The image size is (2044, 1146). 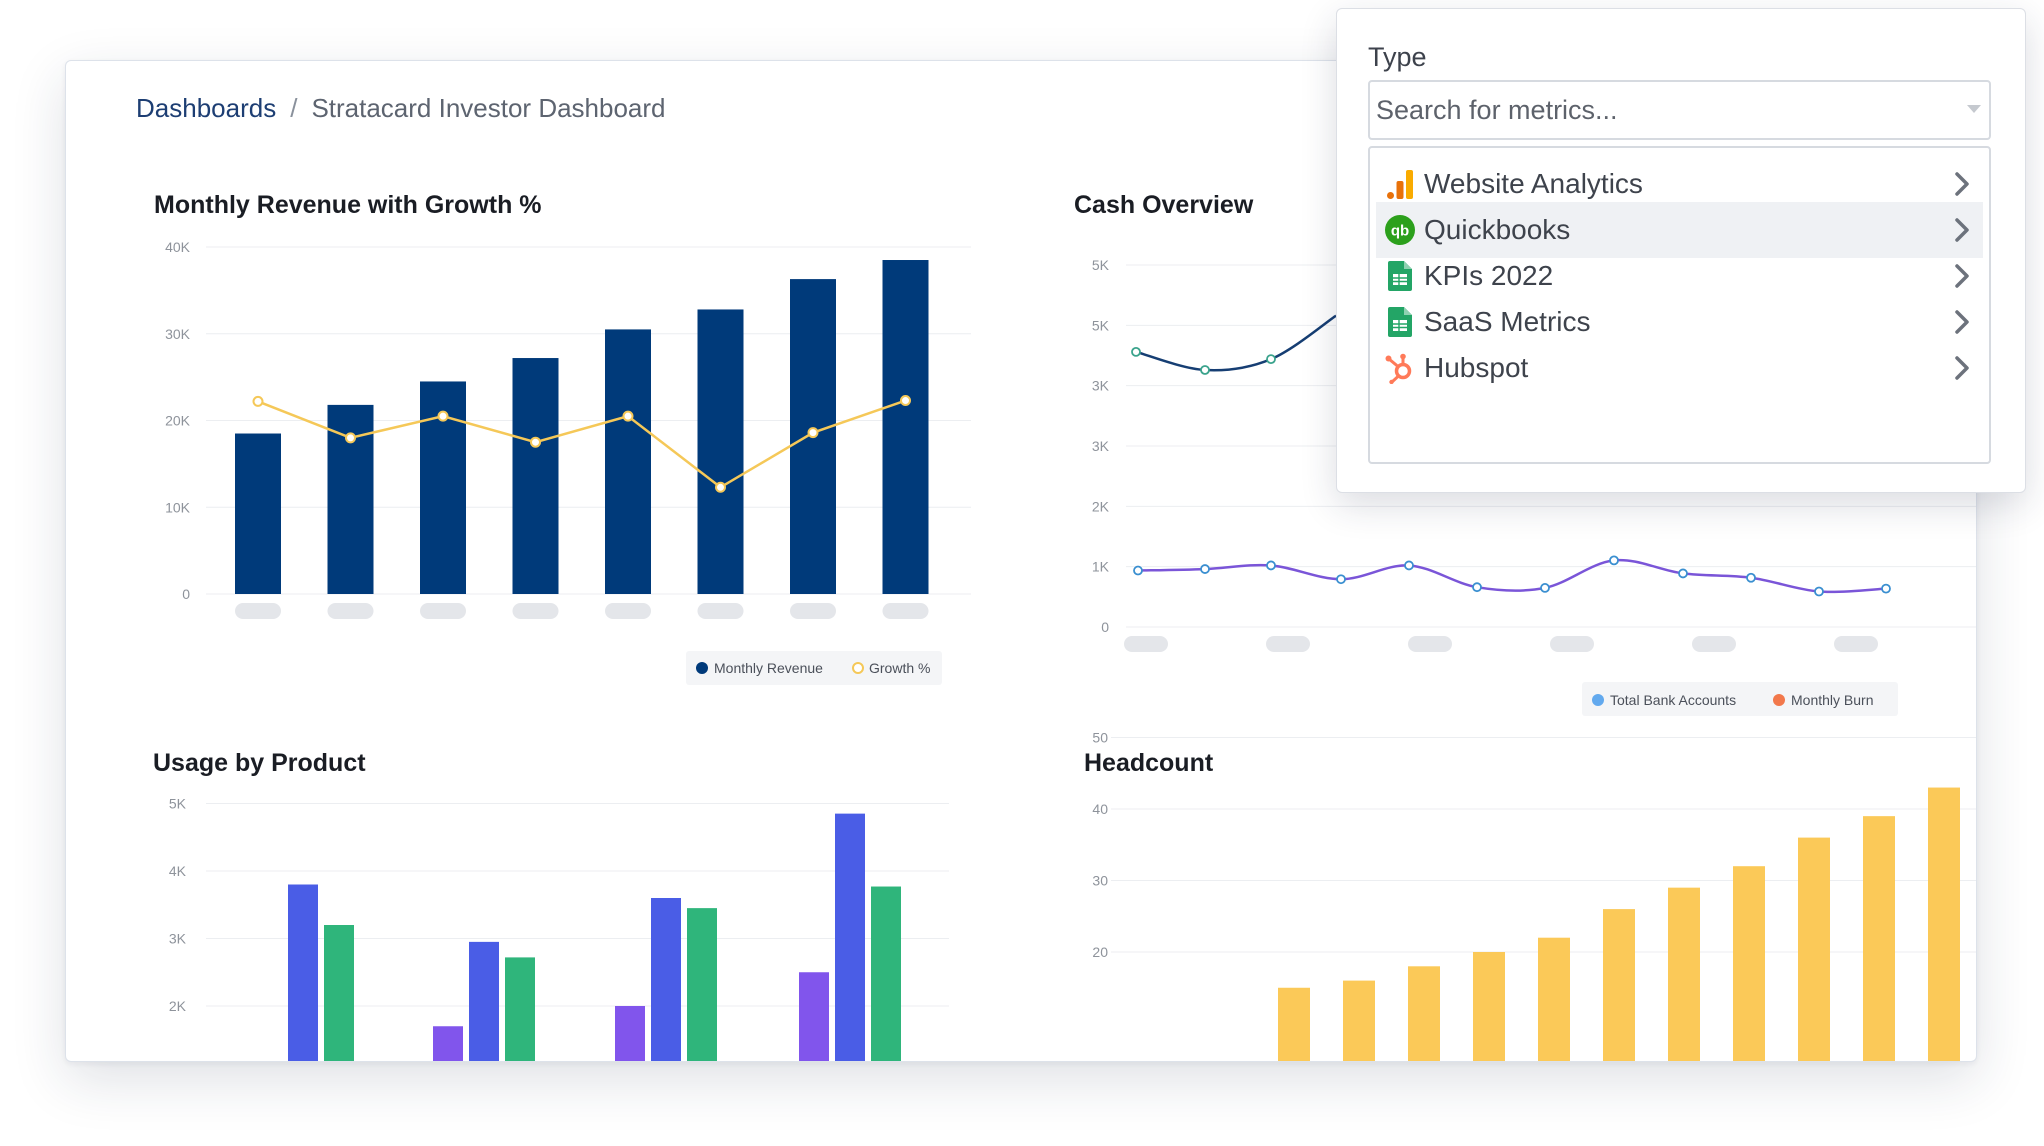 What do you see at coordinates (1974, 109) in the screenshot?
I see `chevron-down-icon` at bounding box center [1974, 109].